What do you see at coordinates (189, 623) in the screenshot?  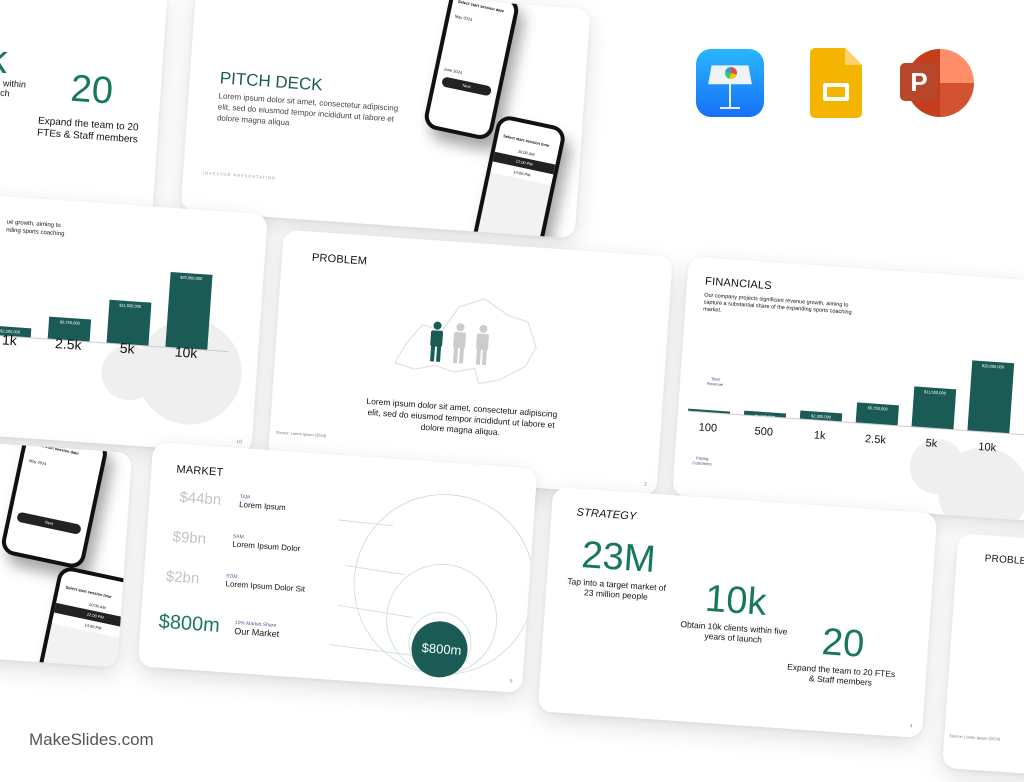 I see `market-value: $800m` at bounding box center [189, 623].